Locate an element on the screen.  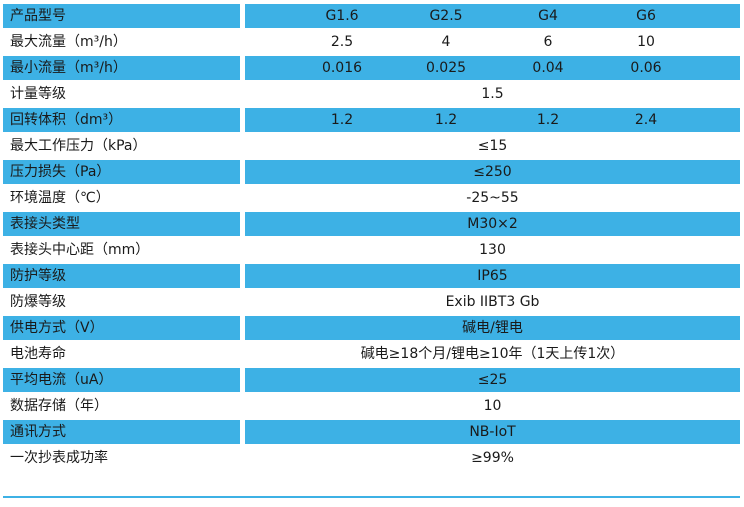
row-label: 防护等级 is located at coordinates (38, 276).